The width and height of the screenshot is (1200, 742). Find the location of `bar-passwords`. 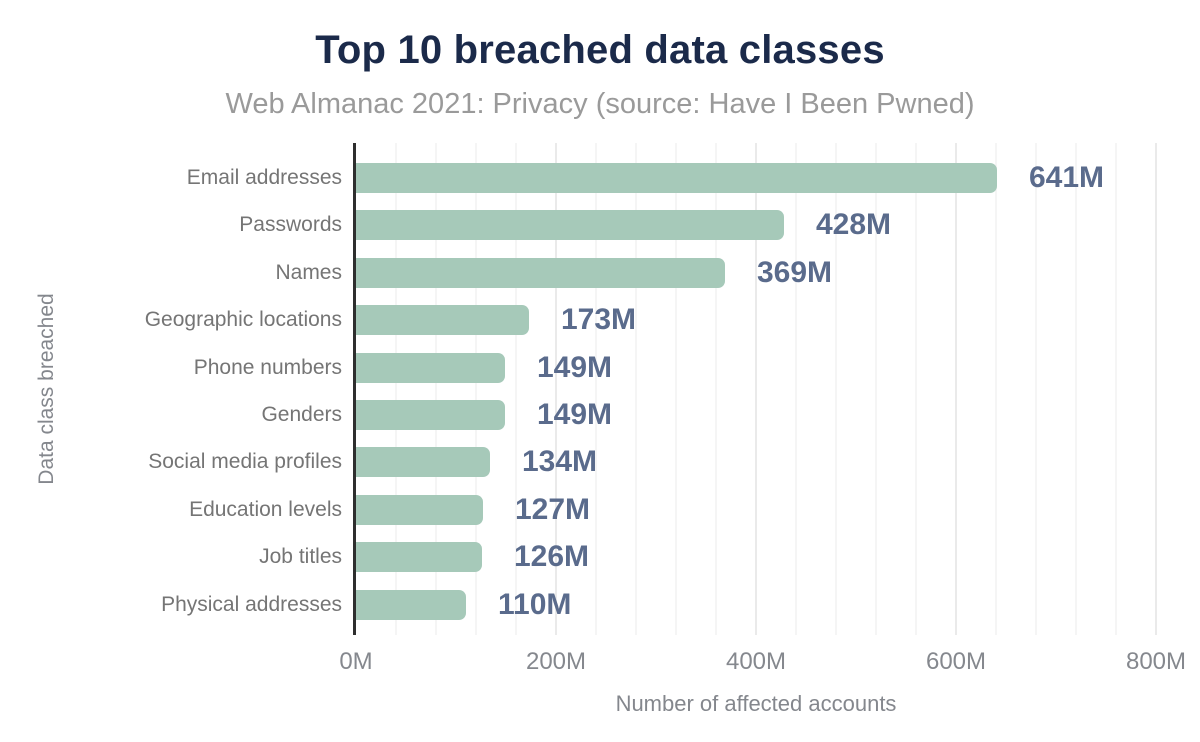

bar-passwords is located at coordinates (570, 225).